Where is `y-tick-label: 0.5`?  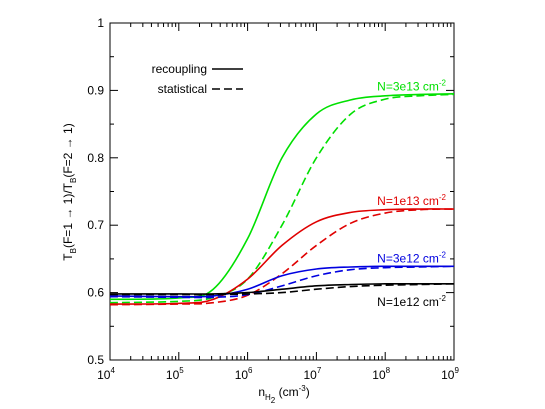 y-tick-label: 0.5 is located at coordinates (95, 360).